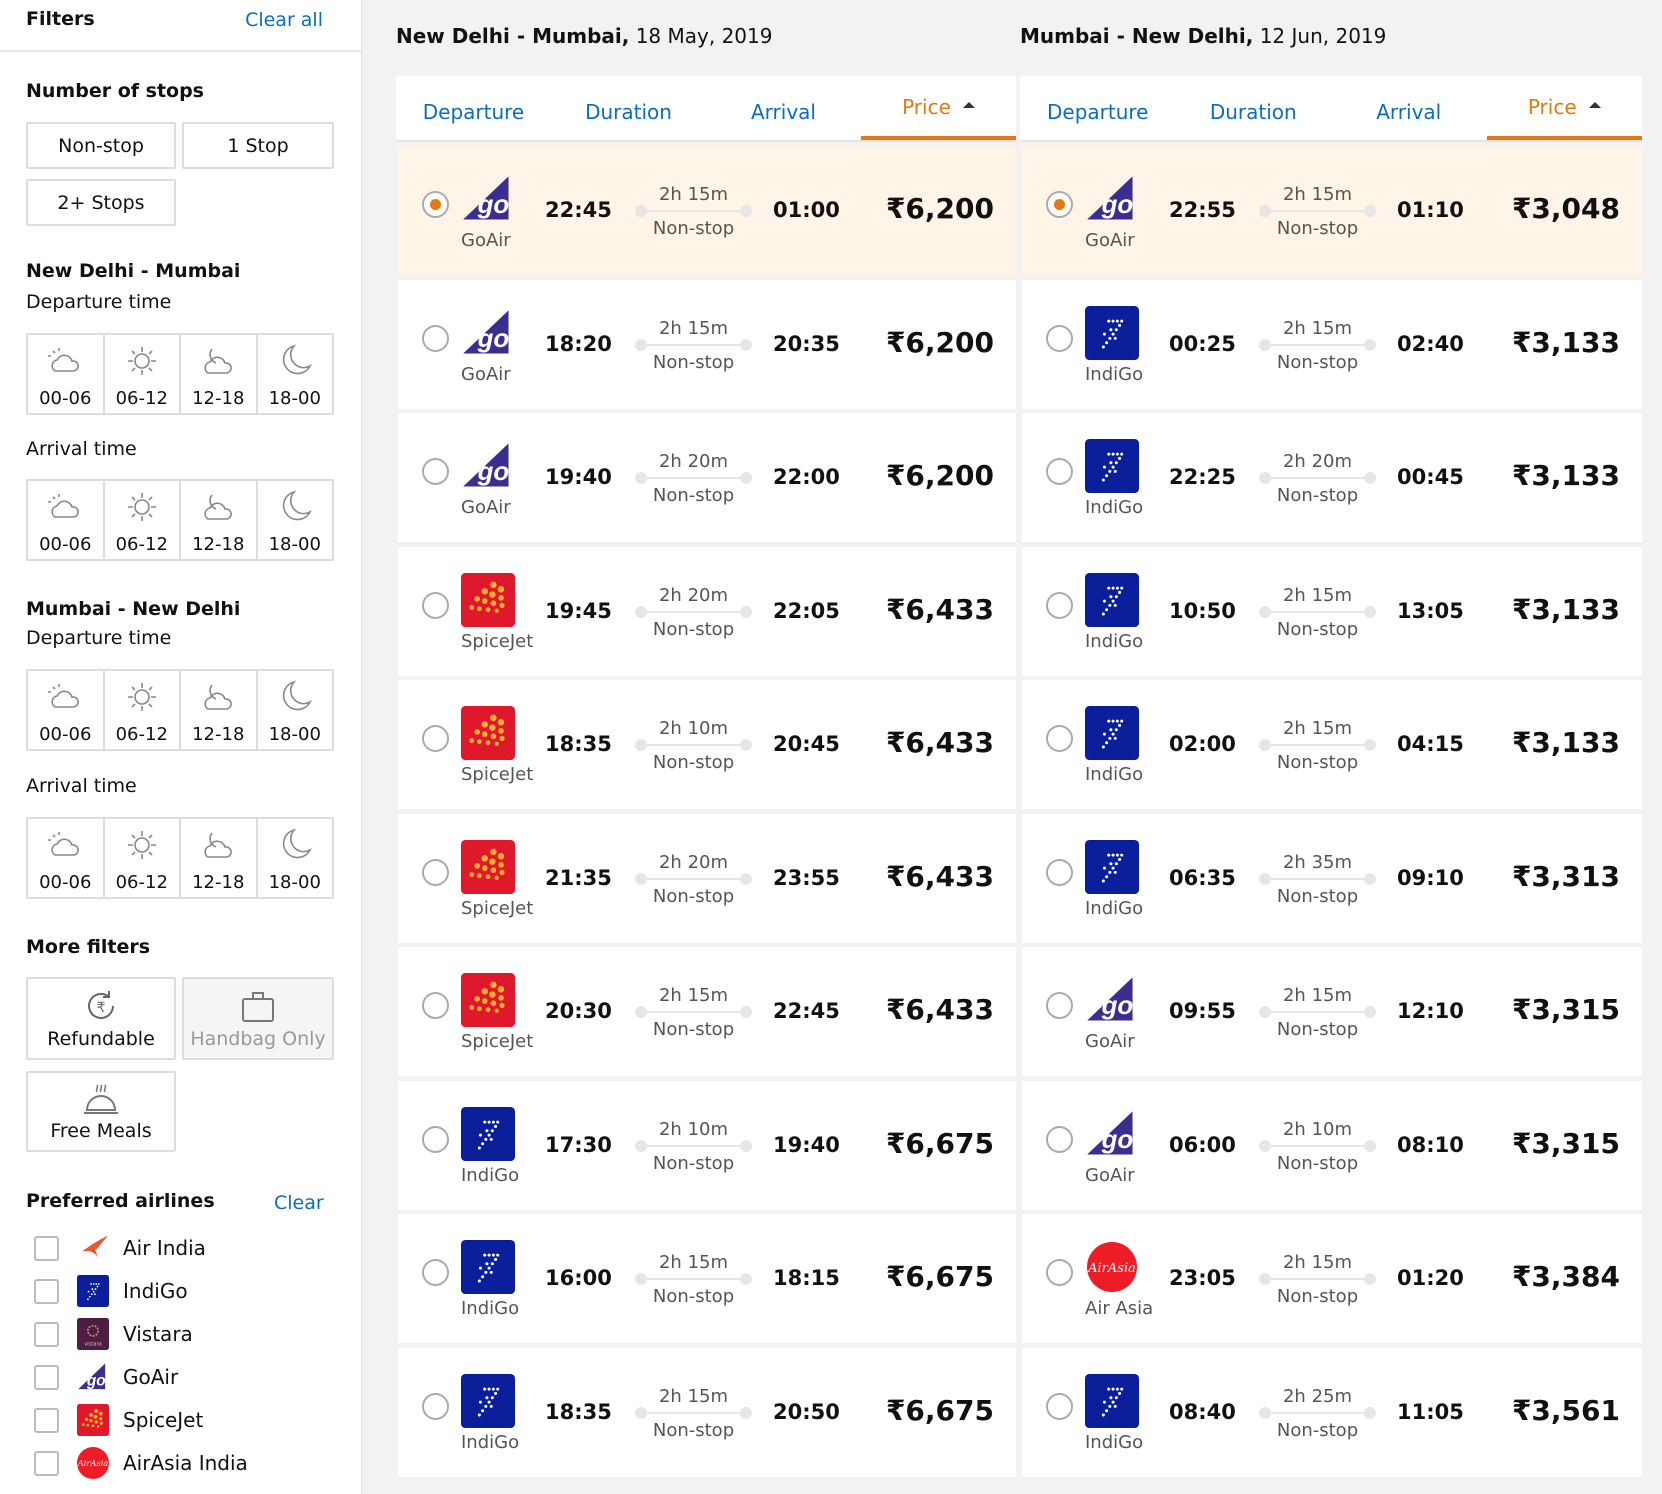  What do you see at coordinates (258, 145) in the screenshot?
I see `one-stop-button: 1 Stop` at bounding box center [258, 145].